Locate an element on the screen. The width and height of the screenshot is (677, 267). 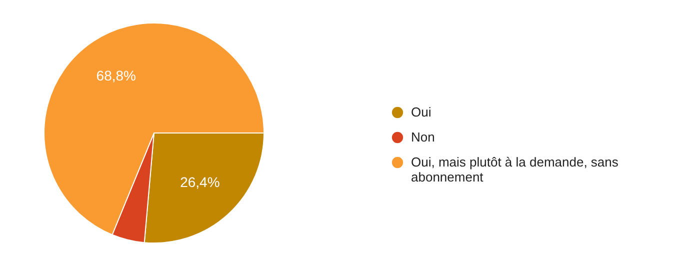
data-label: 68,8% is located at coordinates (116, 76).